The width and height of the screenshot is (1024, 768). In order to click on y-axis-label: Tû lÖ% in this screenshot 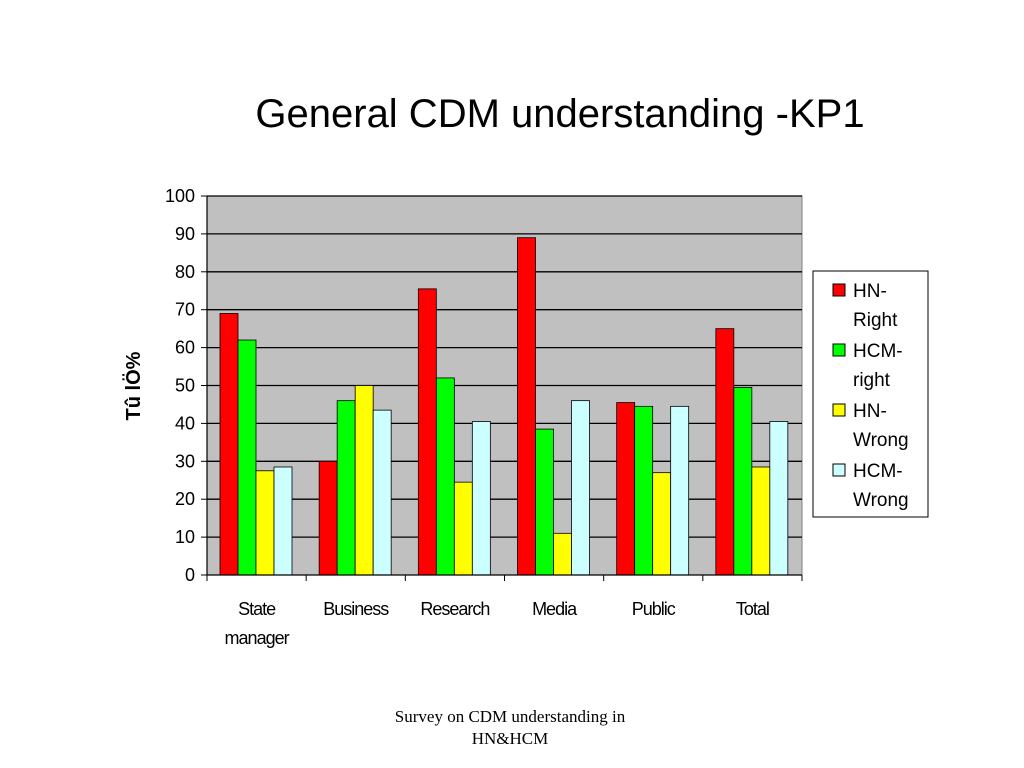, I will do `click(133, 385)`.